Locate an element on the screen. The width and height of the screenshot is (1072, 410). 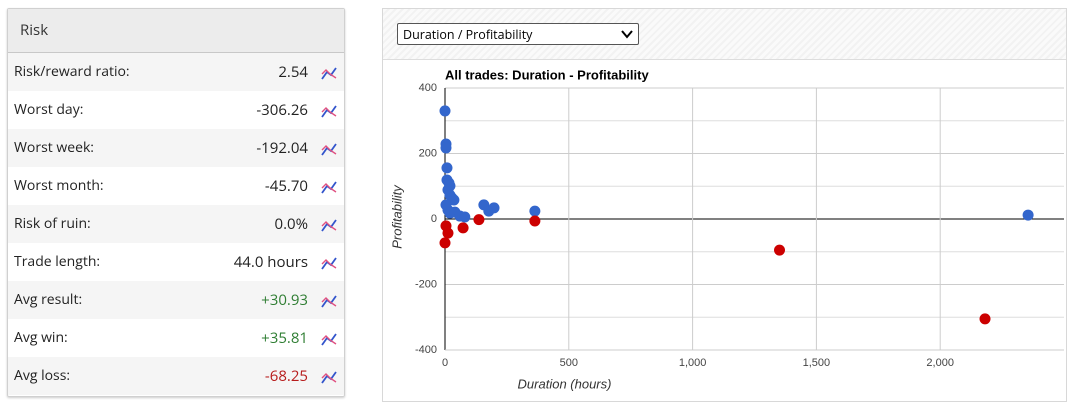
row-value: -45.70 is located at coordinates (286, 186).